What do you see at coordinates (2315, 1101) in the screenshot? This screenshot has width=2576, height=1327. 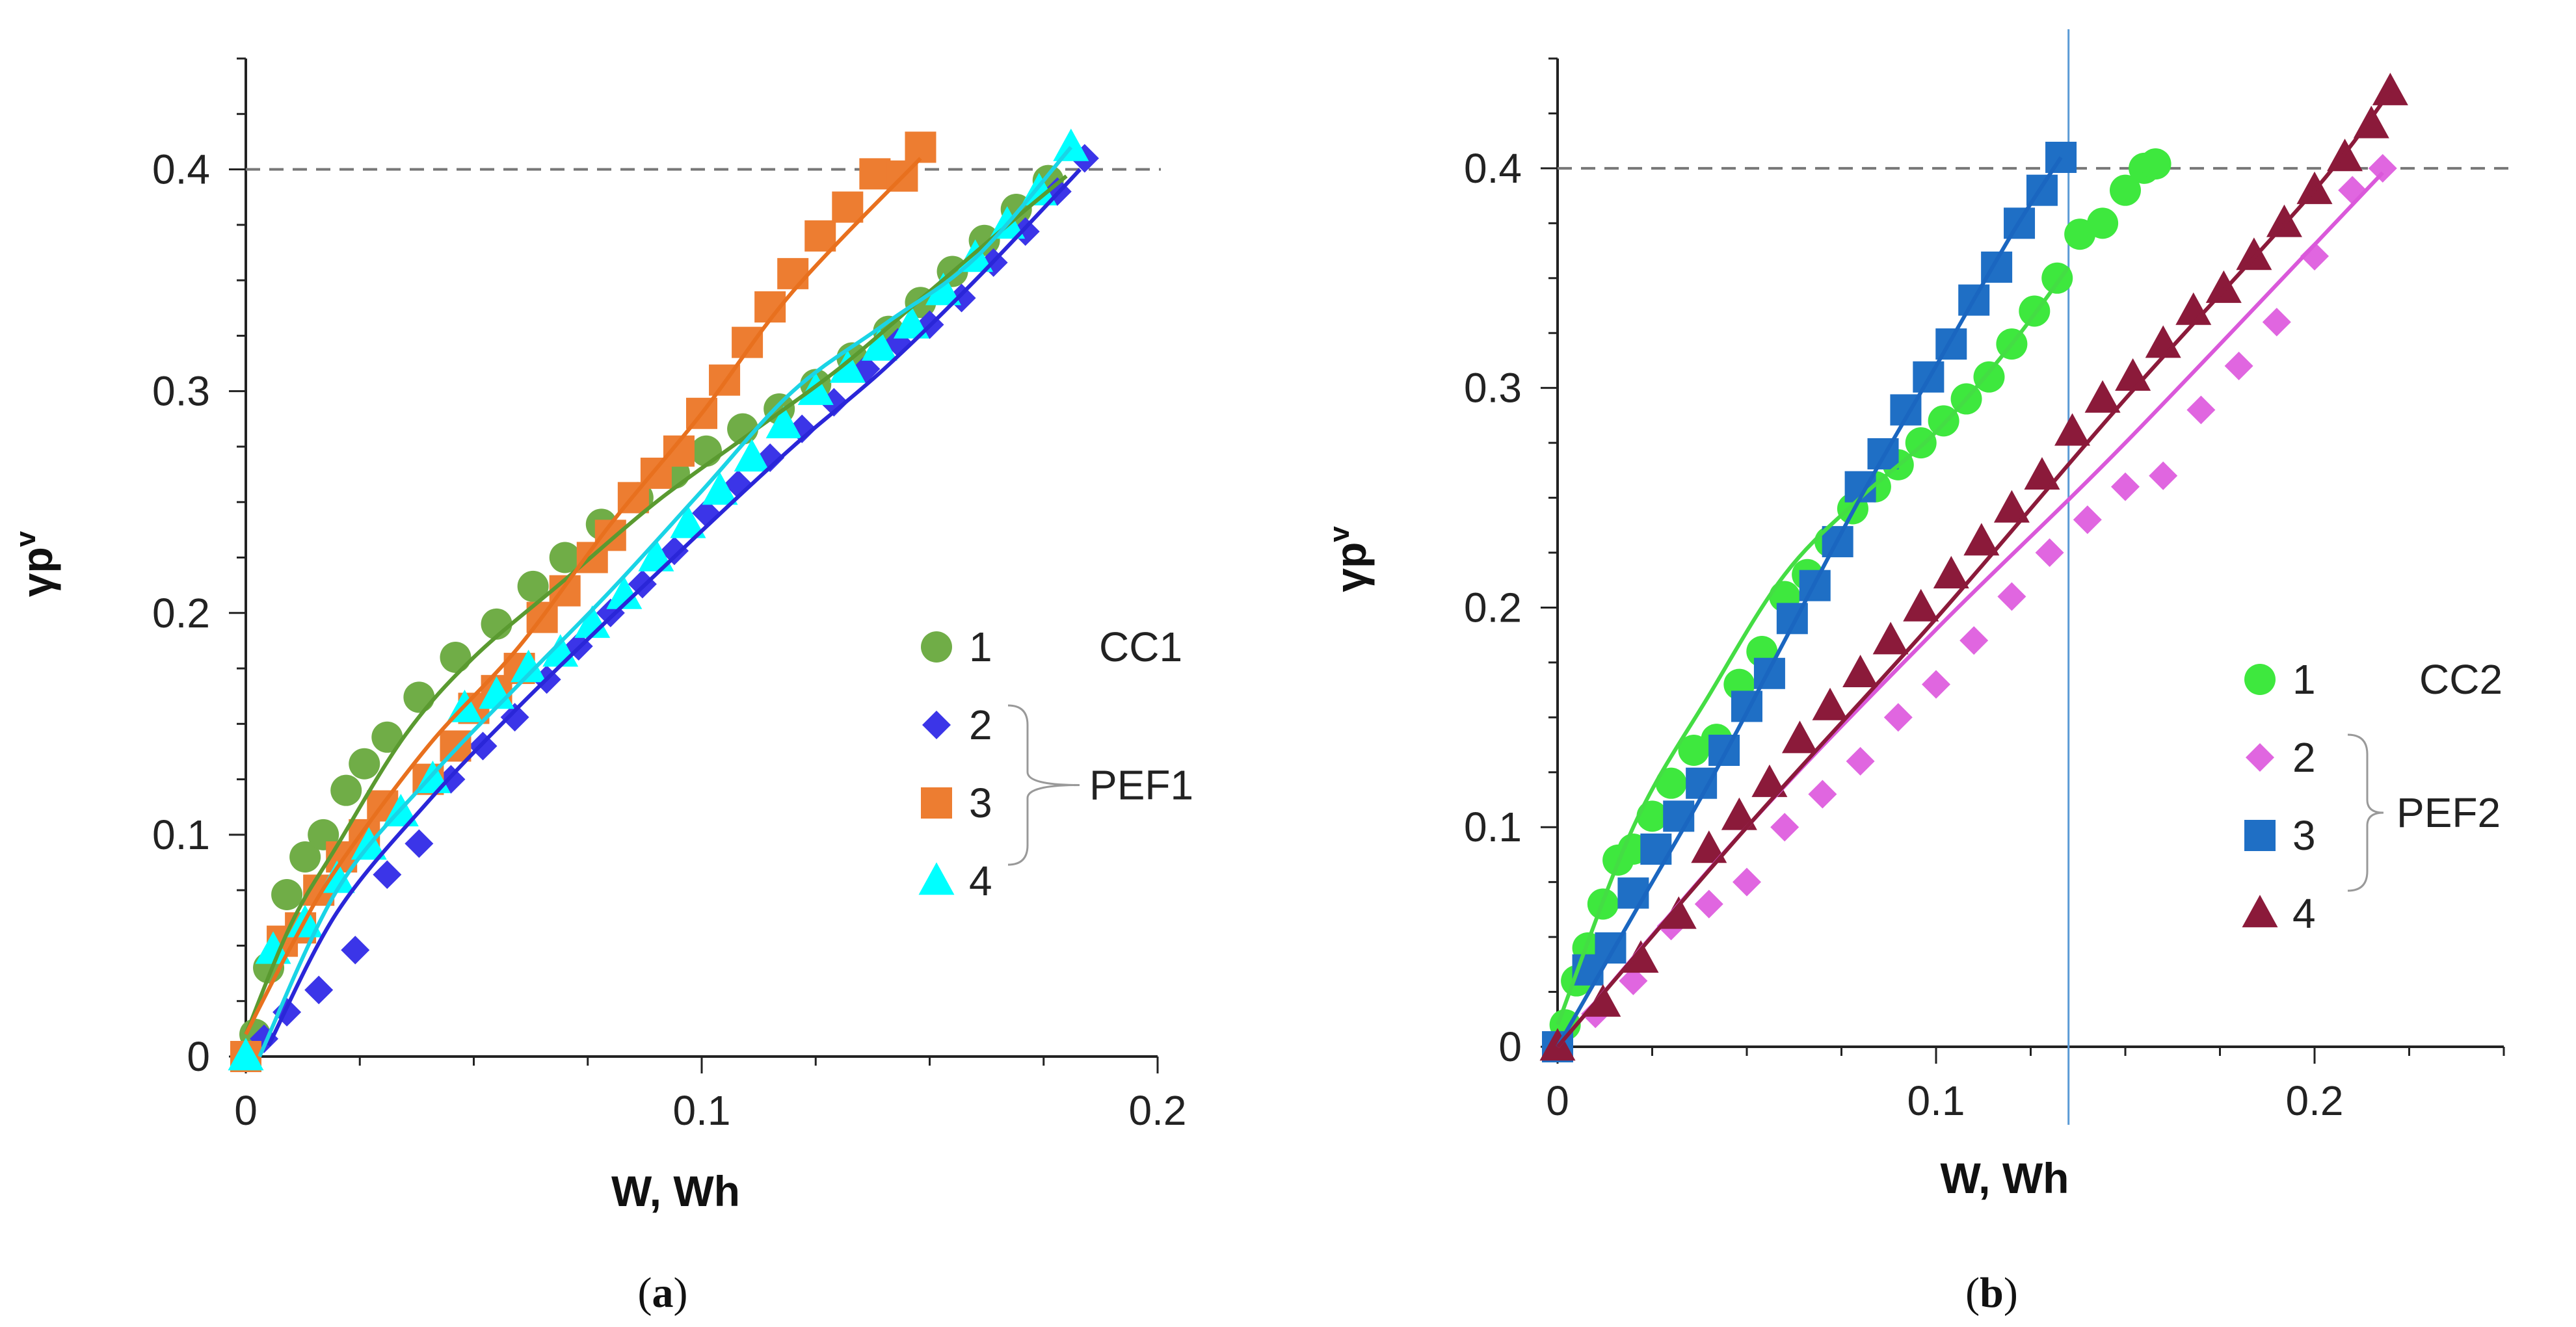 I see `x-tick-label: 0.2` at bounding box center [2315, 1101].